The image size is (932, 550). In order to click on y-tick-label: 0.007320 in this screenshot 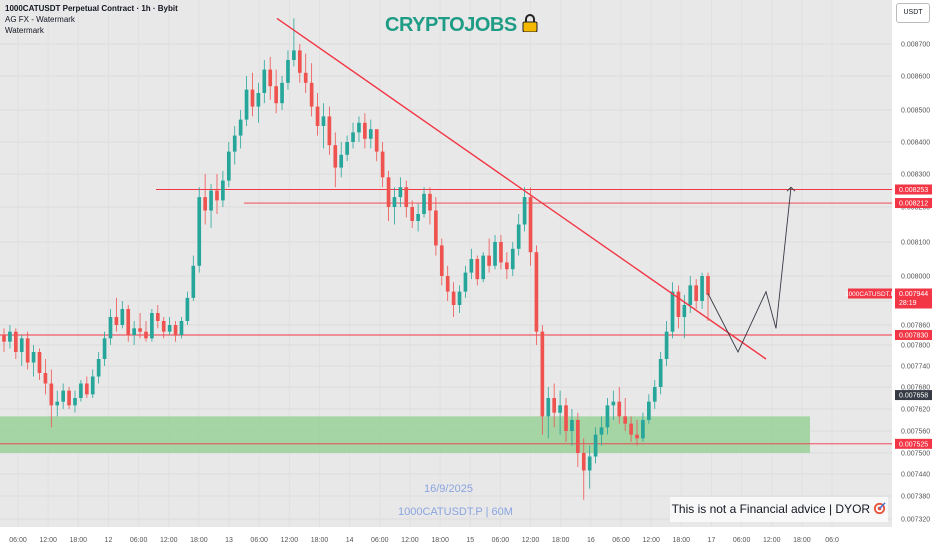, I will do `click(915, 520)`.